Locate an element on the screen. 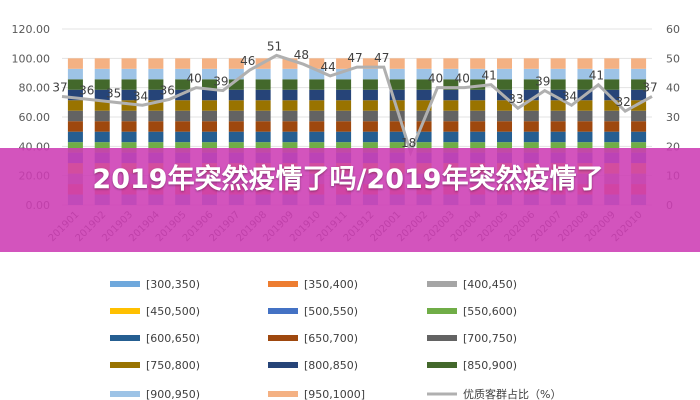  line-data-label: 32 is located at coordinates (623, 102).